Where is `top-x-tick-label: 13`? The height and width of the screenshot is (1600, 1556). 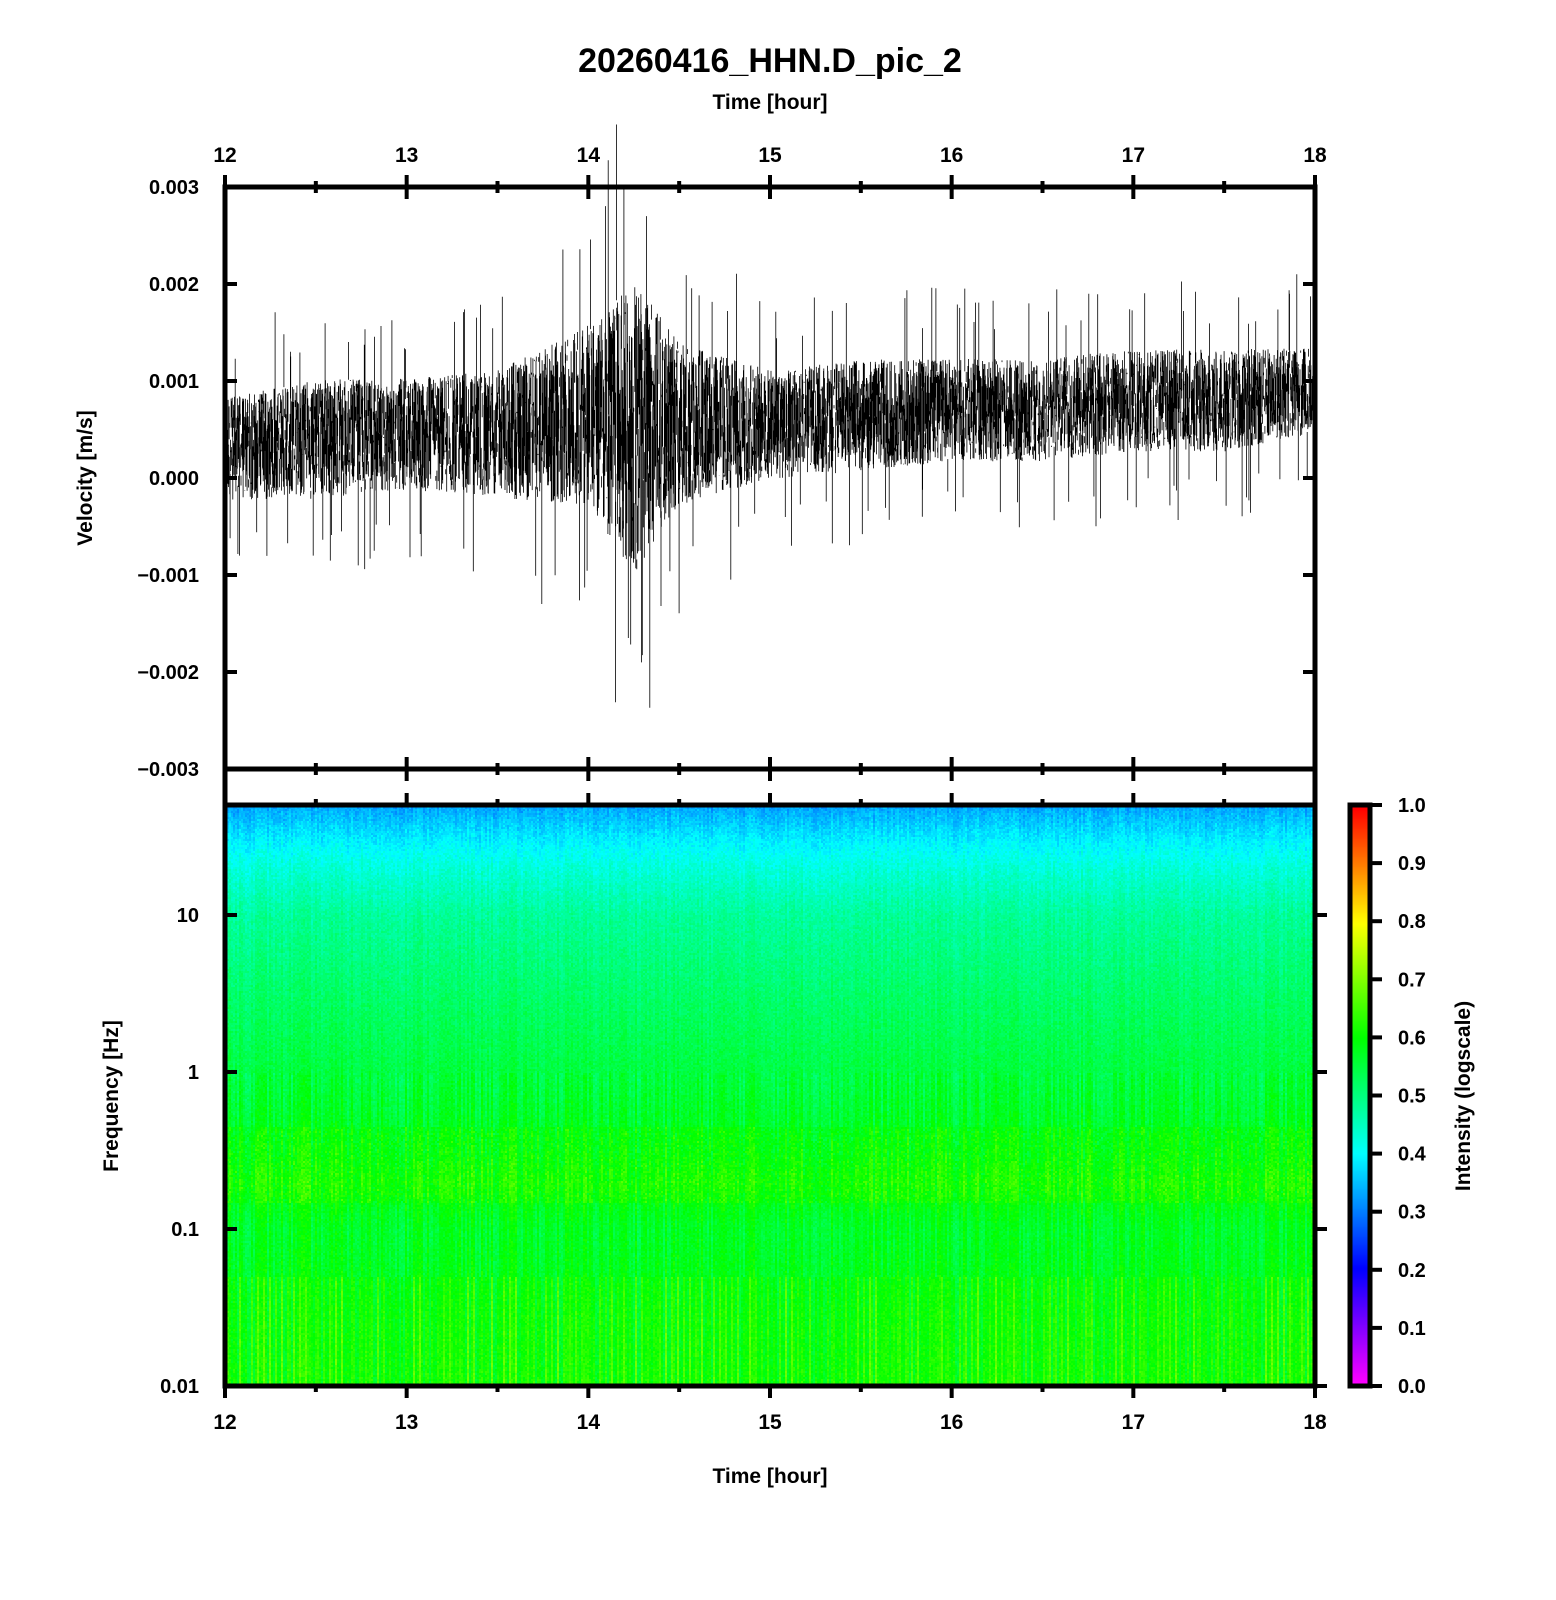
top-x-tick-label: 13 is located at coordinates (406, 155).